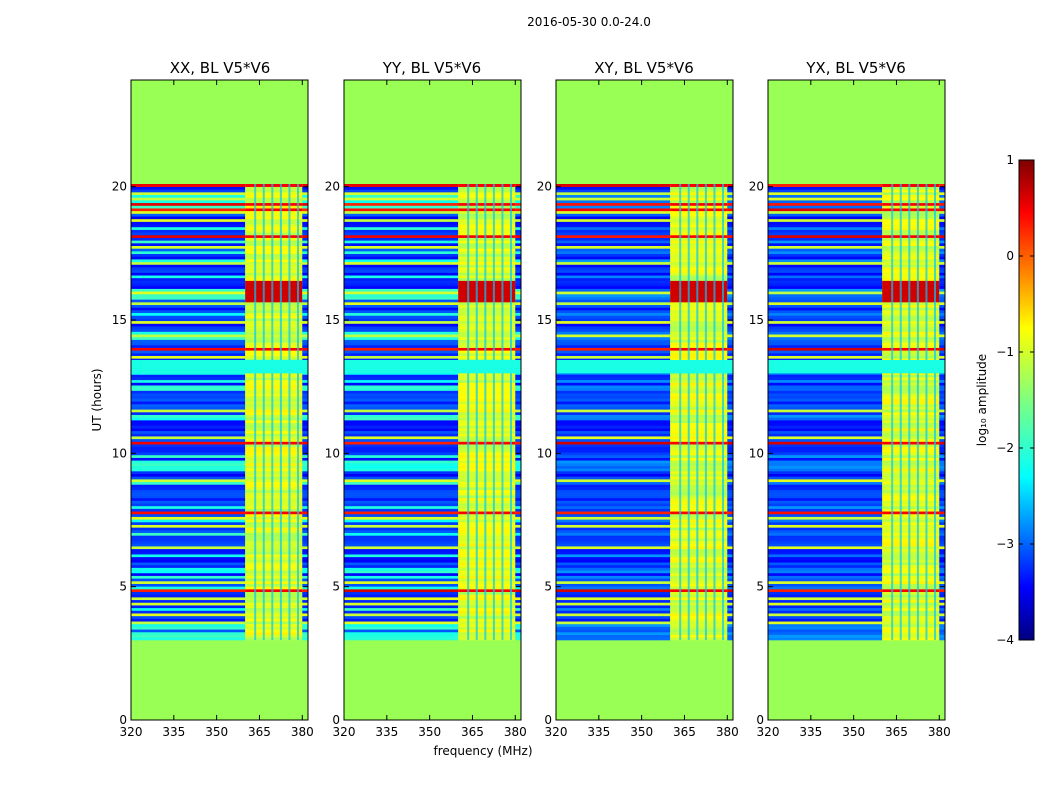 The height and width of the screenshot is (800, 1050). Describe the element at coordinates (332, 453) in the screenshot. I see `y-tick-label: 10` at that location.